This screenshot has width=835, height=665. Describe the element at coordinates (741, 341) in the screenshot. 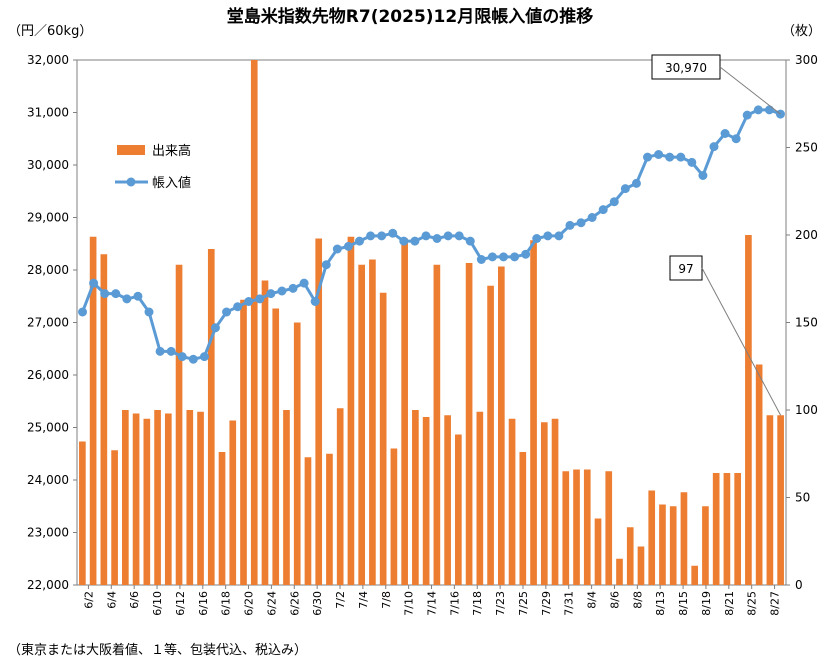

I see `callout-leader-volume` at that location.